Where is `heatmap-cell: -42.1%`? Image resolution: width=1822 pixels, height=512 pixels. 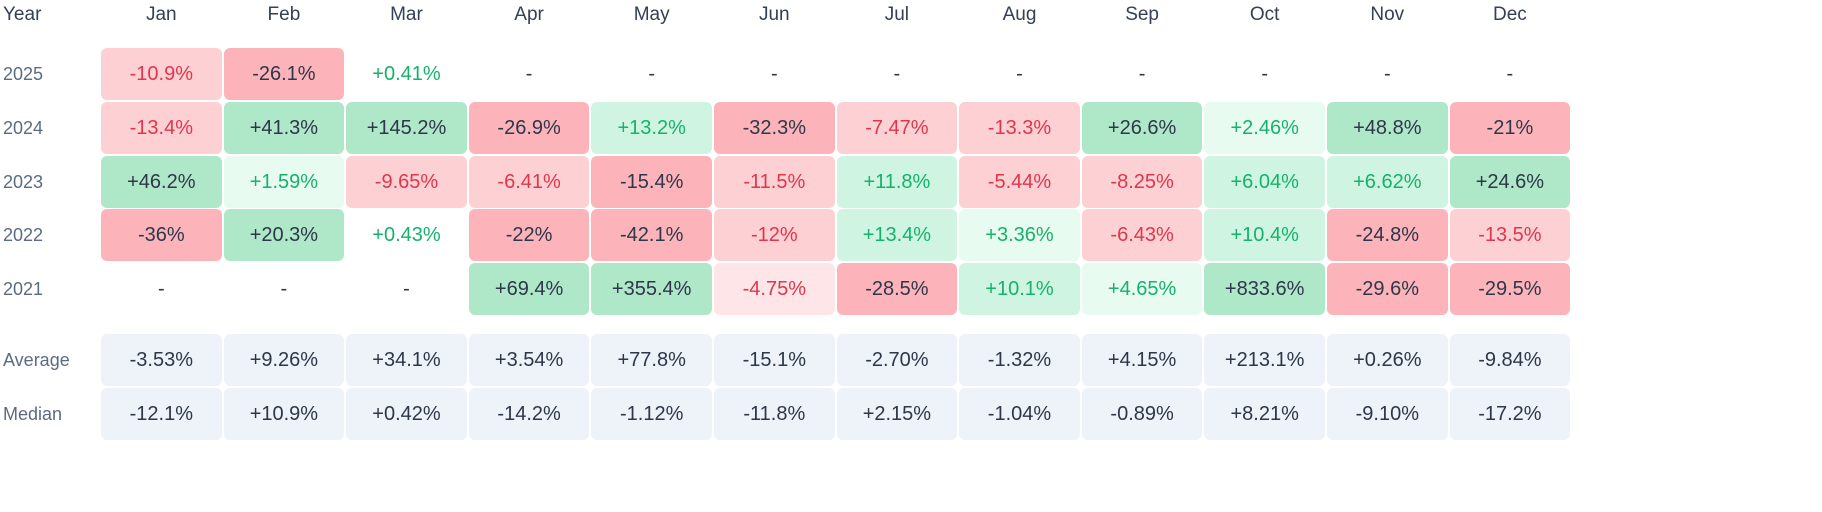
heatmap-cell: -42.1% is located at coordinates (651, 235).